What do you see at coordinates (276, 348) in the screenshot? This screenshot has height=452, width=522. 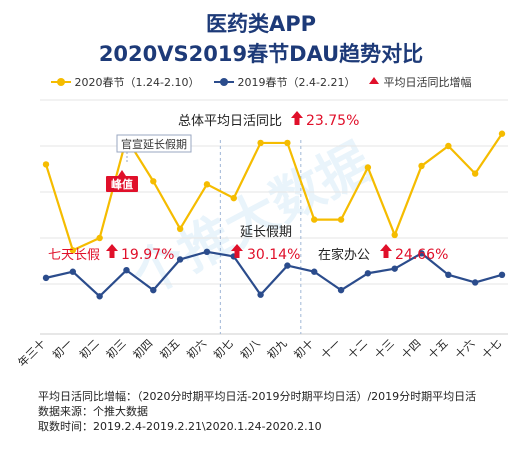 I see `x-tick-label: 初九` at bounding box center [276, 348].